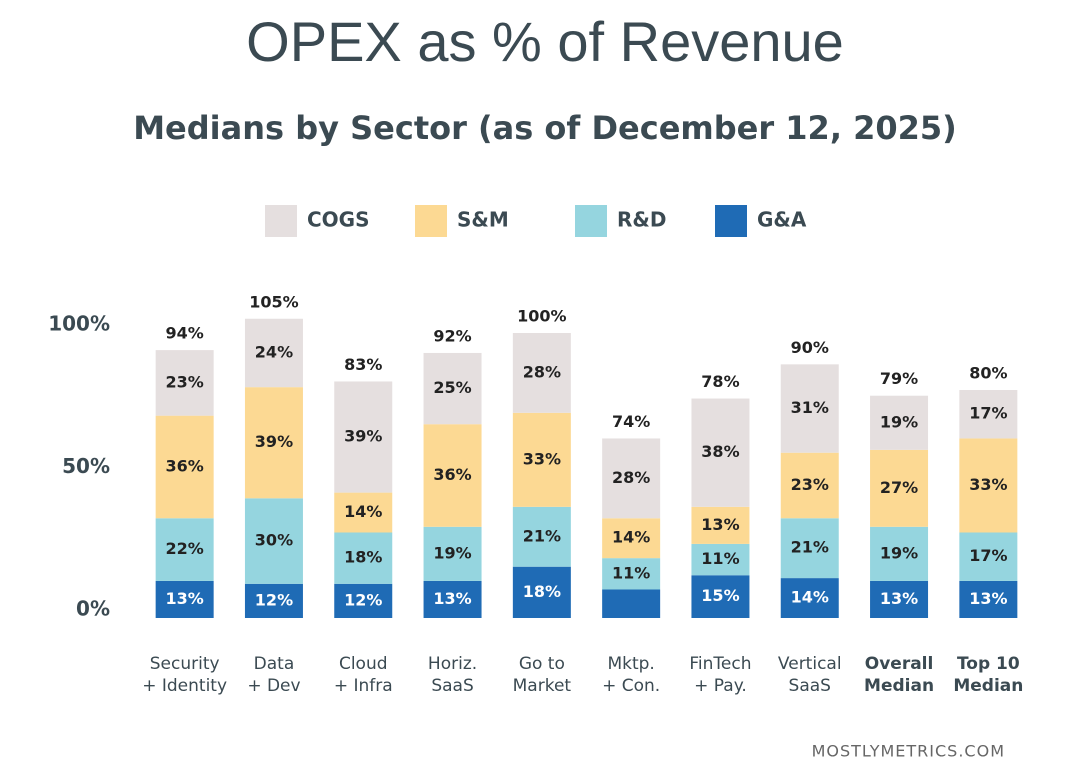  Describe the element at coordinates (720, 664) in the screenshot. I see `x-tick-label: FinTech` at that location.